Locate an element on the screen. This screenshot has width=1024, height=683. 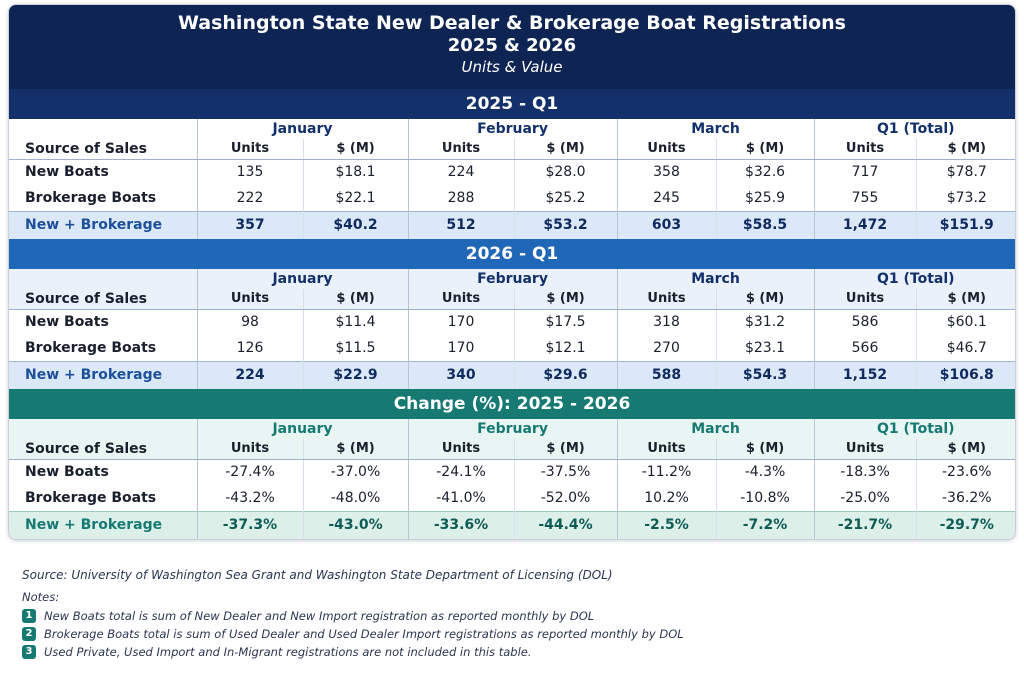
total-cell: $151.9 is located at coordinates (965, 224).